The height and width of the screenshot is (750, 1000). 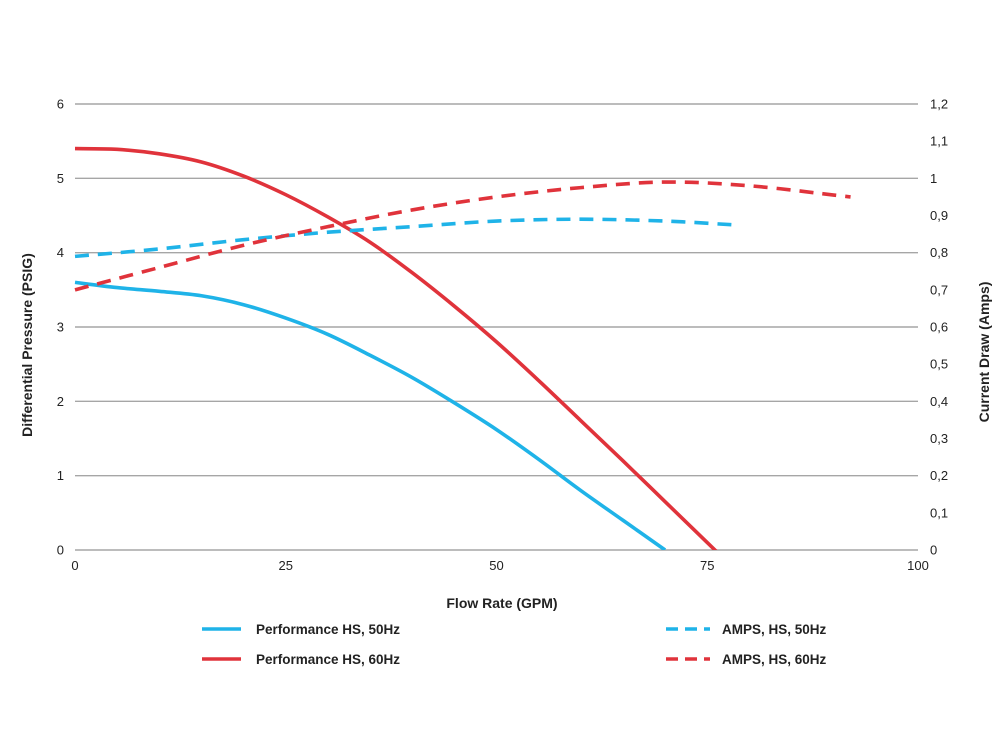 I want to click on y2-tick-label: 0,7, so click(x=939, y=289).